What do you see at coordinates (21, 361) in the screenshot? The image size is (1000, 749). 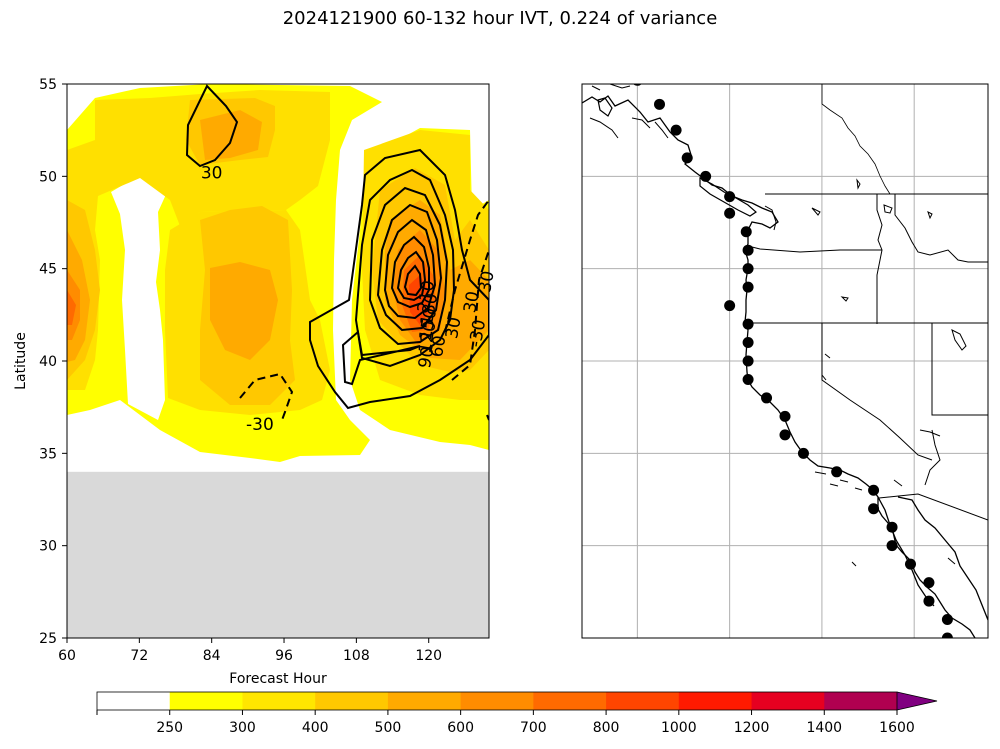 I see `y-axis-label: Latitude` at bounding box center [21, 361].